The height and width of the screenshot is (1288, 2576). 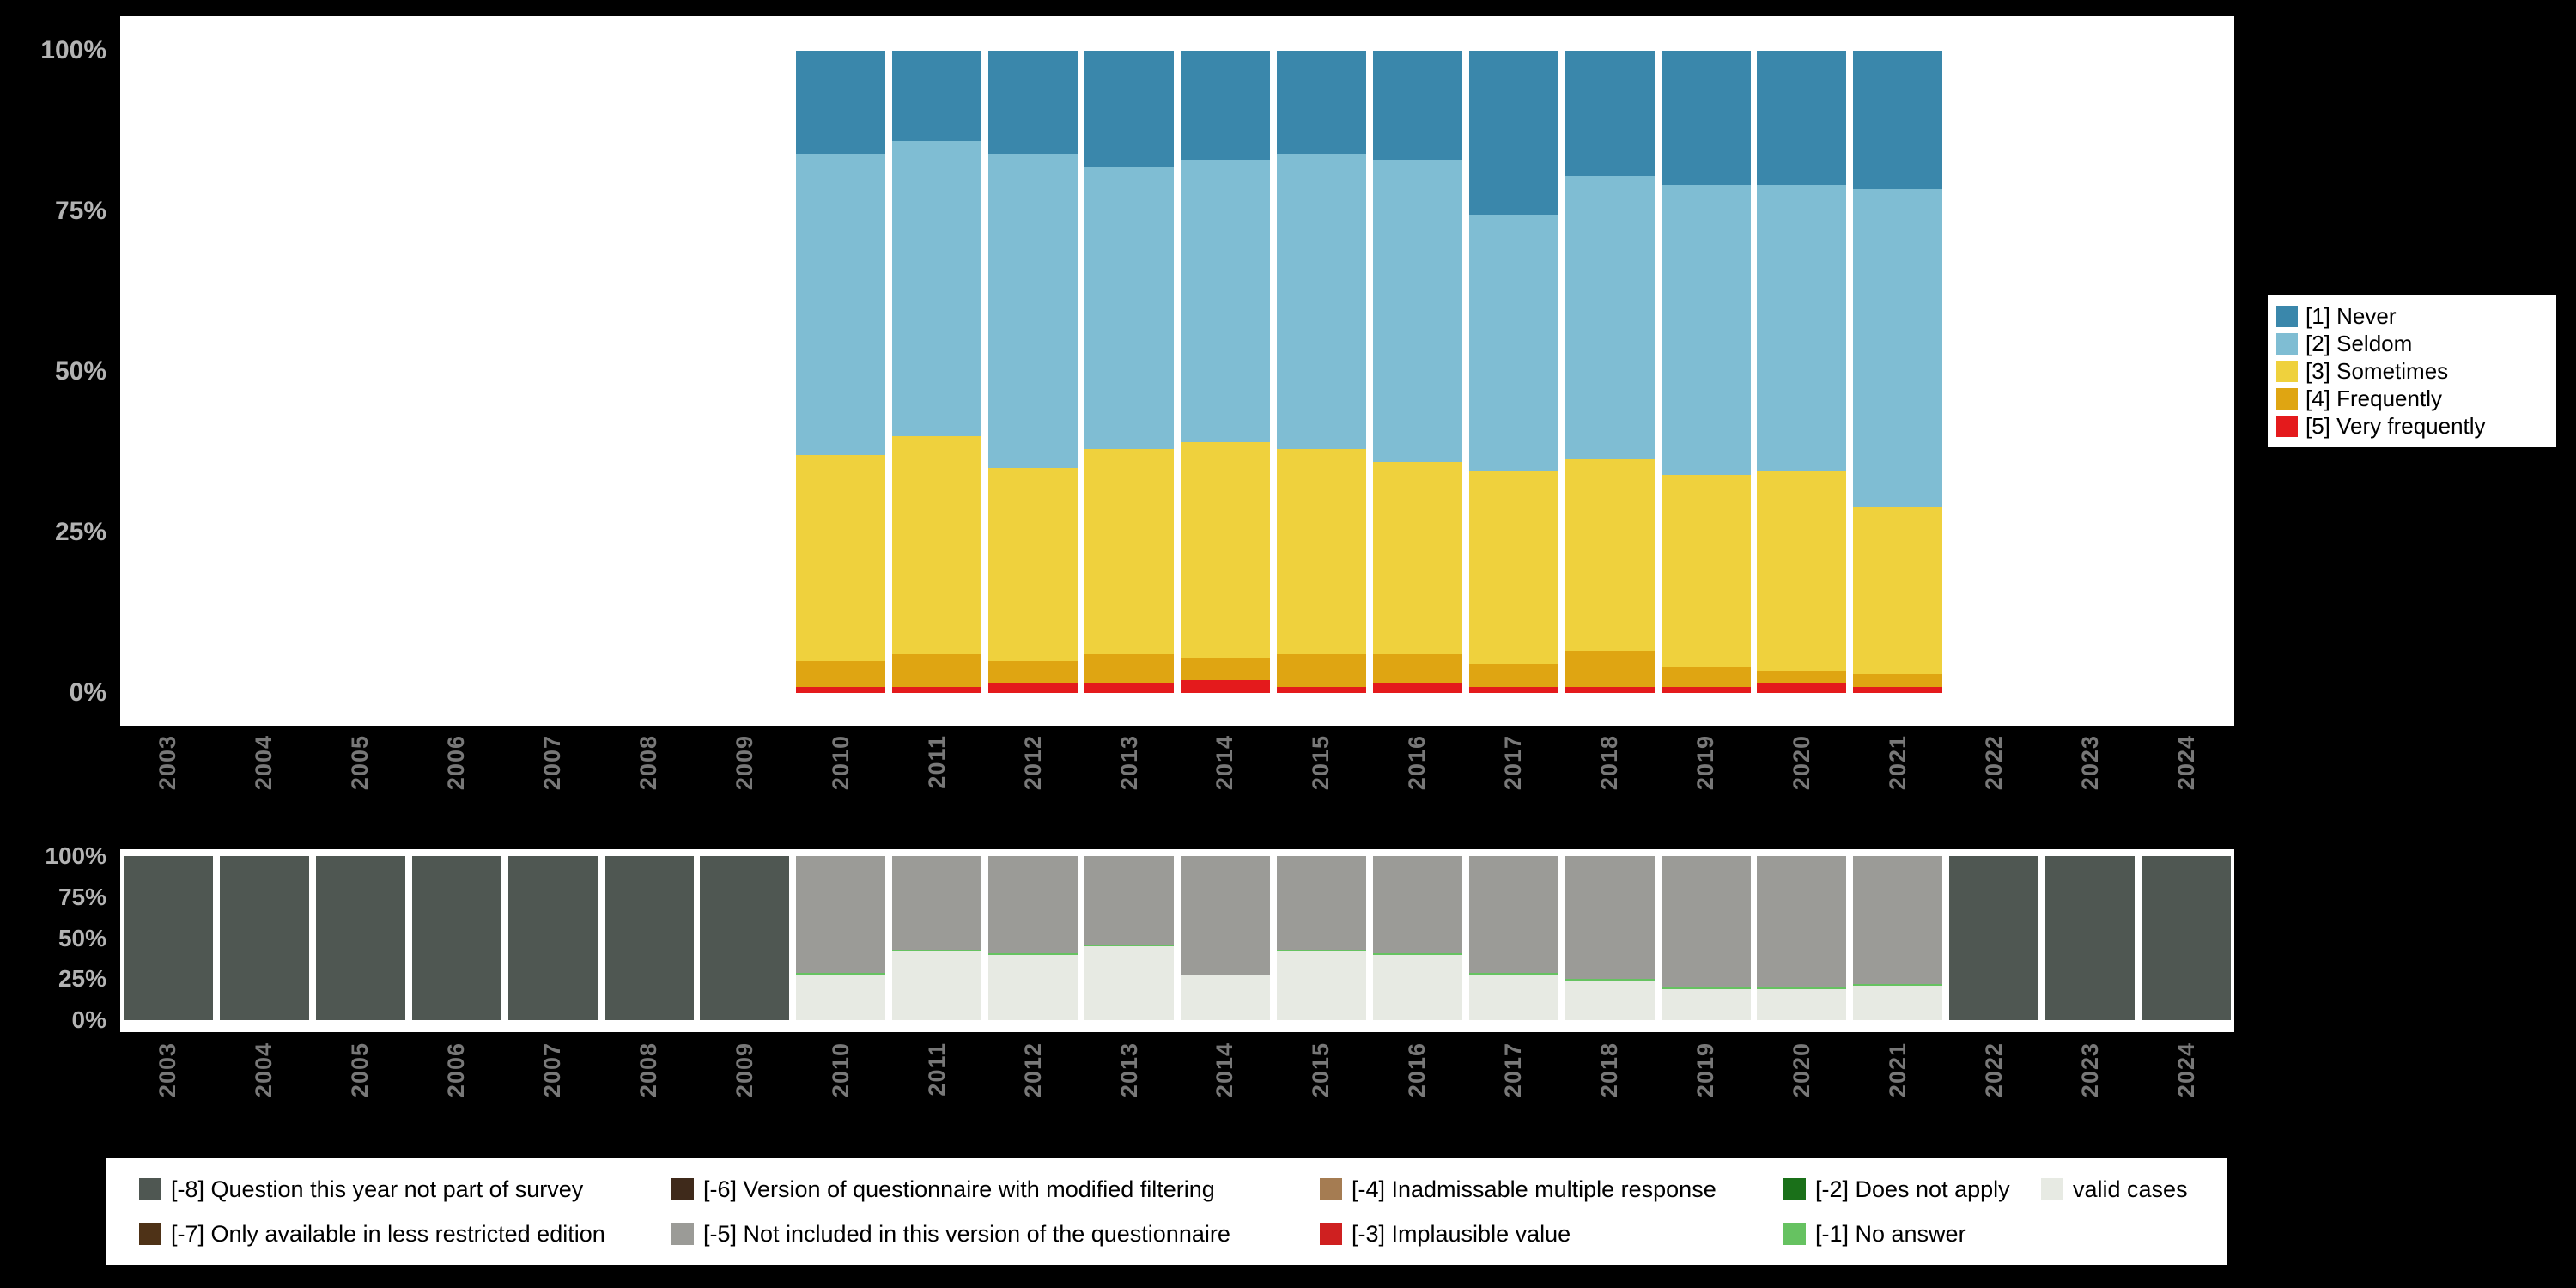 What do you see at coordinates (553, 790) in the screenshot?
I see `x-tick-label: 2007` at bounding box center [553, 790].